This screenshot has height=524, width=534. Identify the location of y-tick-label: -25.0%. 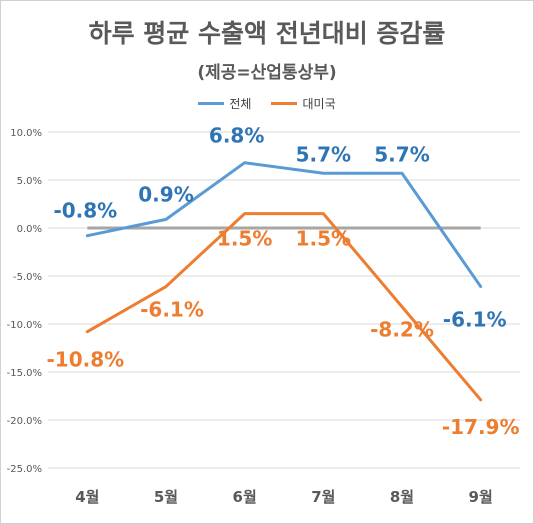
(24, 469).